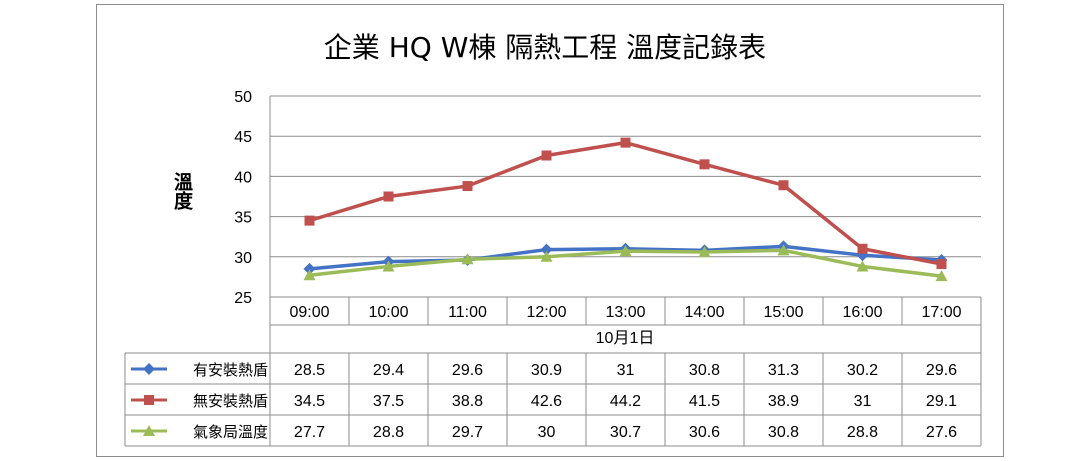 The width and height of the screenshot is (1090, 461). What do you see at coordinates (388, 401) in the screenshot?
I see `data-label: 37.5` at bounding box center [388, 401].